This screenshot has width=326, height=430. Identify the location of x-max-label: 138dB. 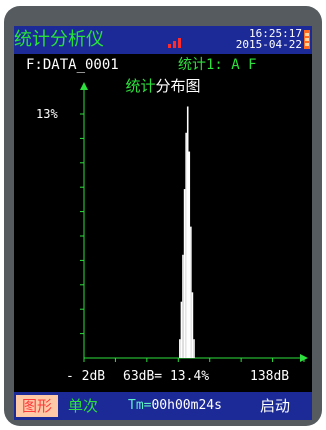
(269, 376).